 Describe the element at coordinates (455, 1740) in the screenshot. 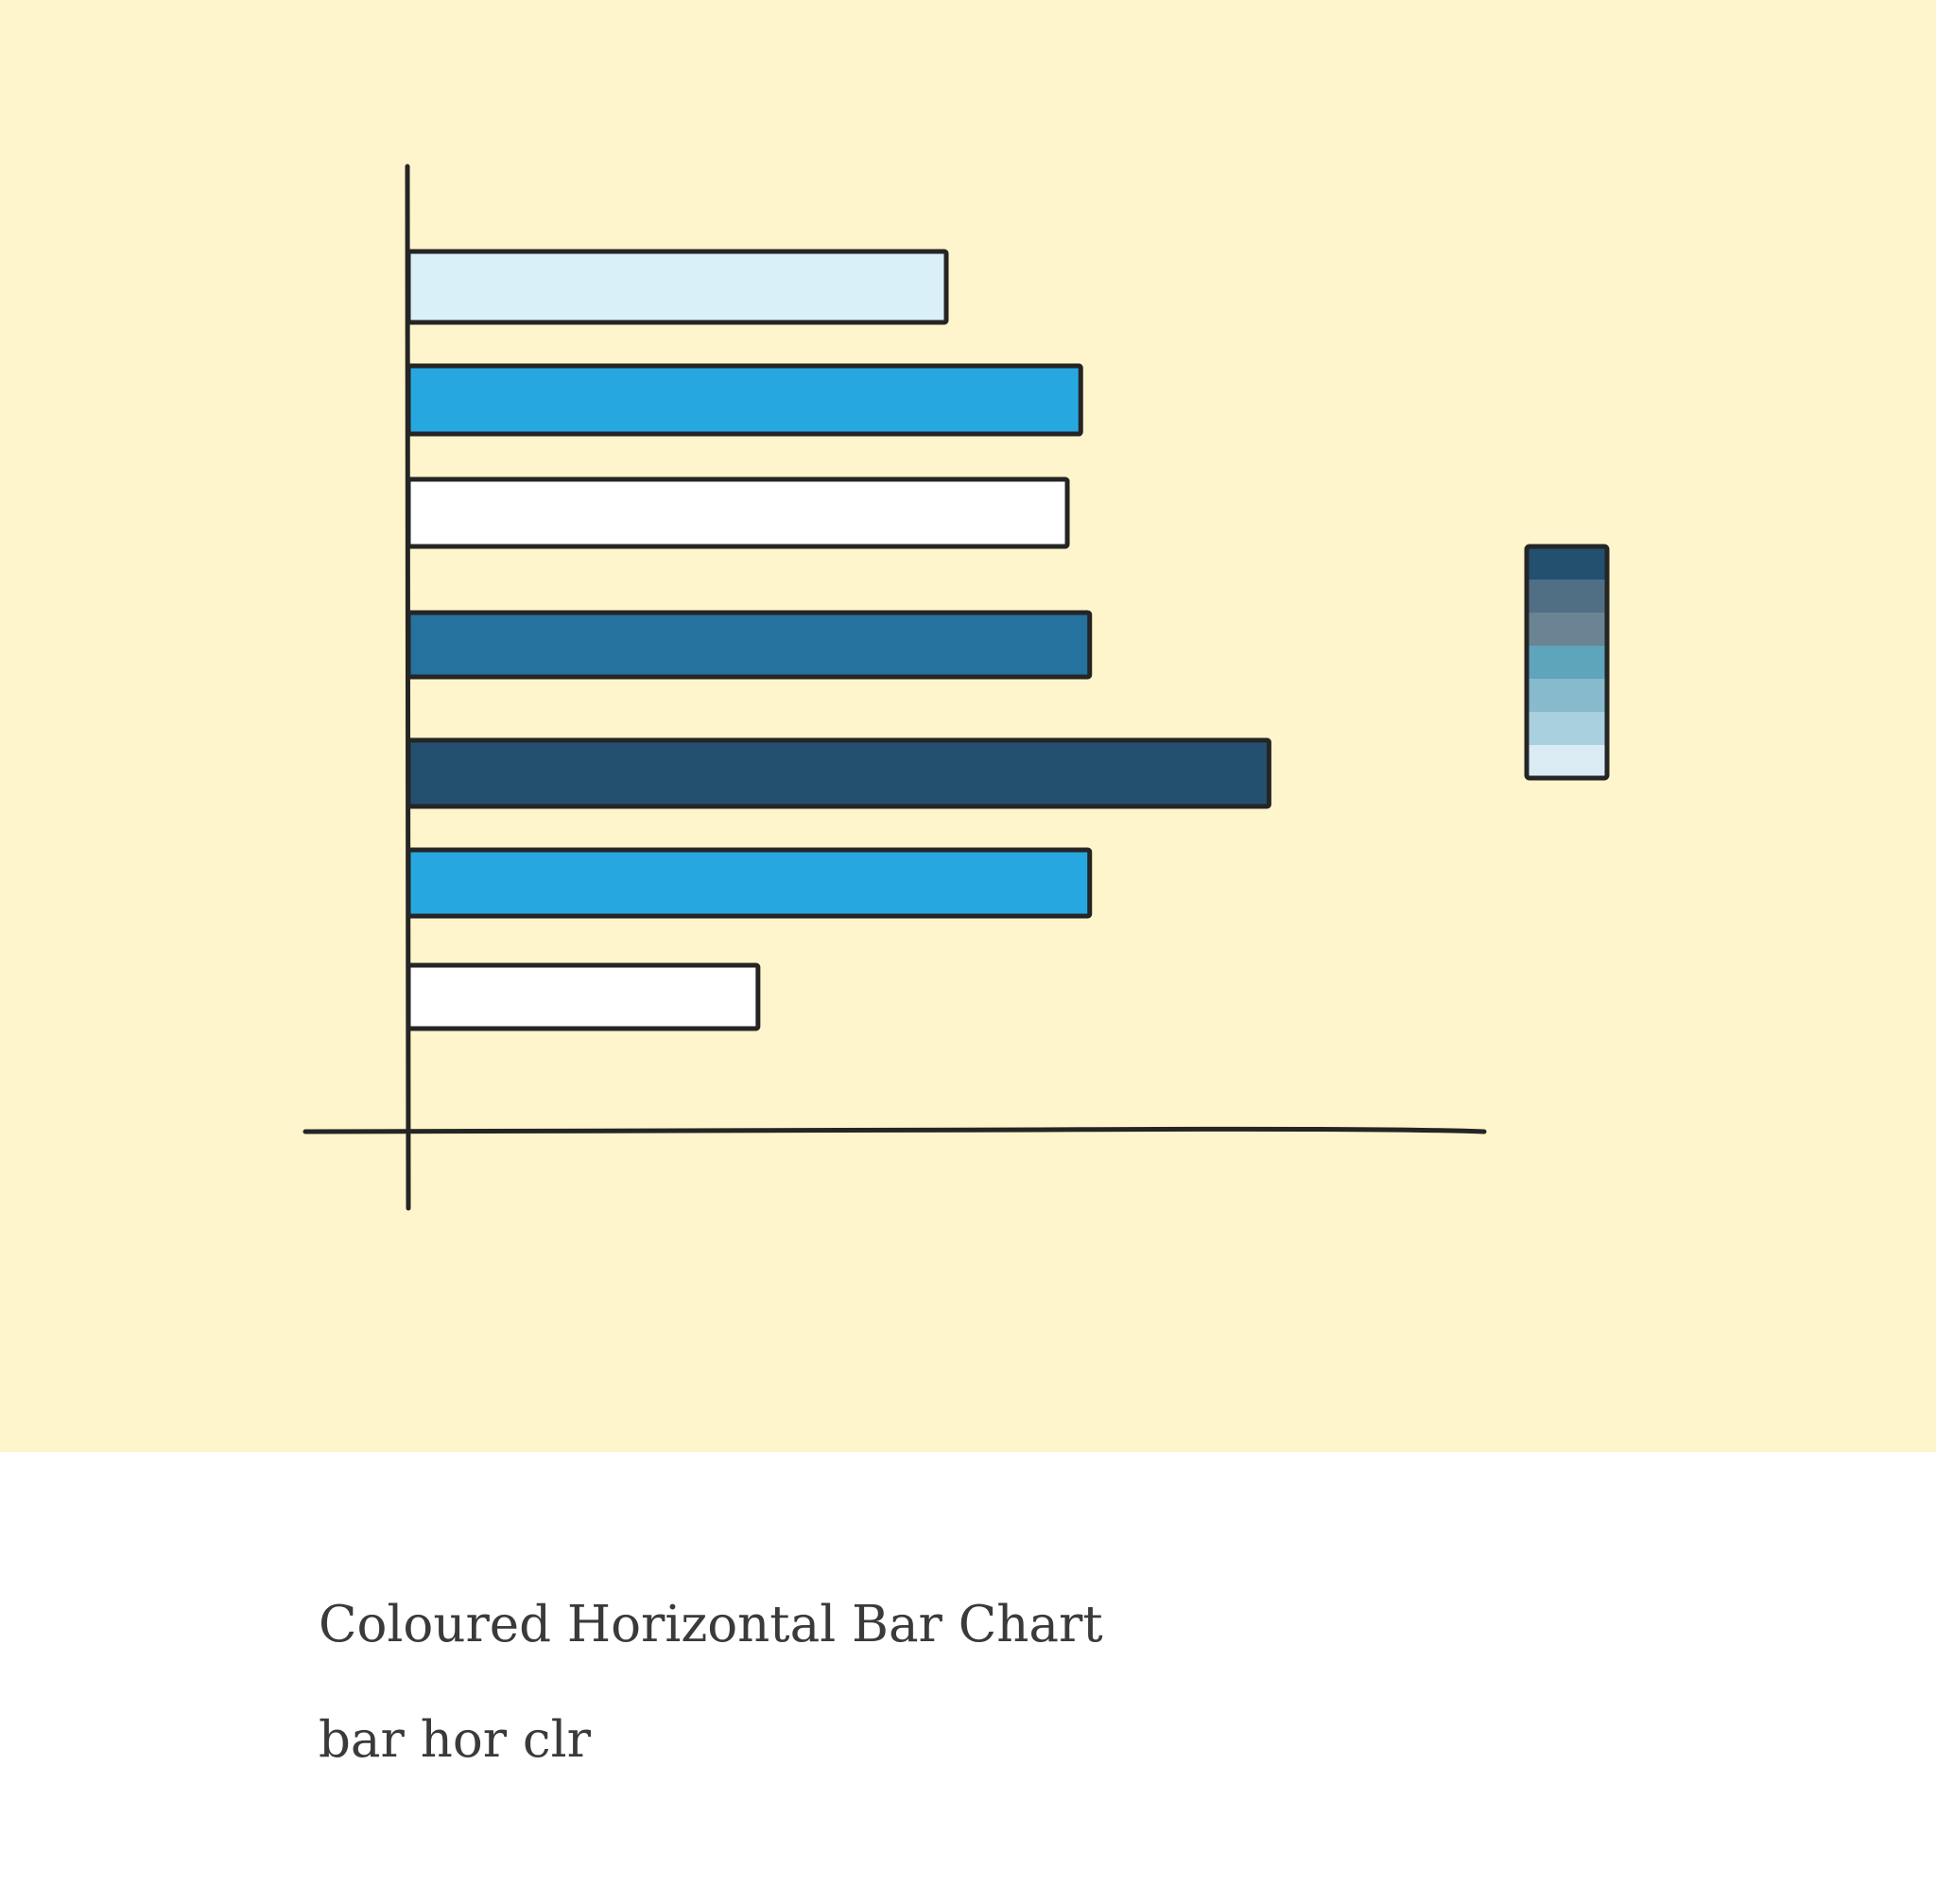

I see `caption-tags: bar hor clr` at that location.